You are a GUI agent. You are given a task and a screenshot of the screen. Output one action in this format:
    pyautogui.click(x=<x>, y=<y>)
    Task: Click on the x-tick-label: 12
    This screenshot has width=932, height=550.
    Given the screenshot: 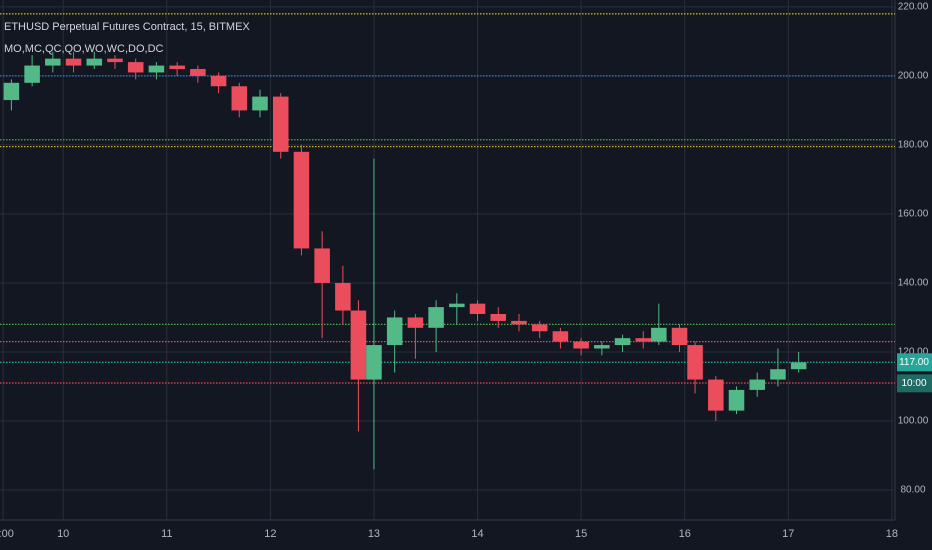 What is the action you would take?
    pyautogui.click(x=270, y=534)
    